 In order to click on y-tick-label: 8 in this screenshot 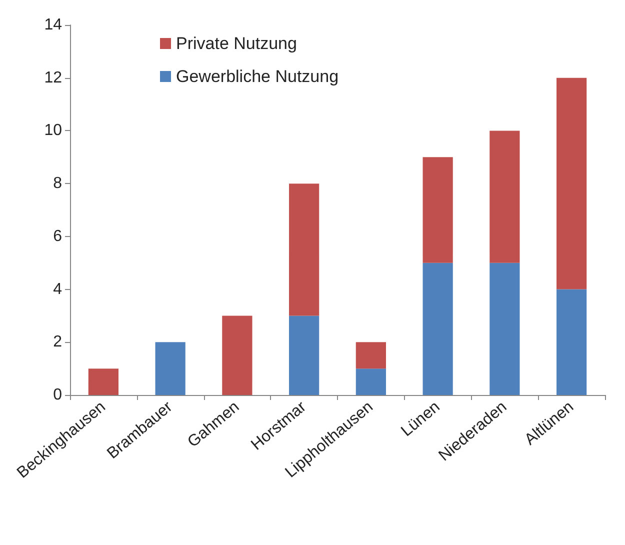, I will do `click(57, 183)`.